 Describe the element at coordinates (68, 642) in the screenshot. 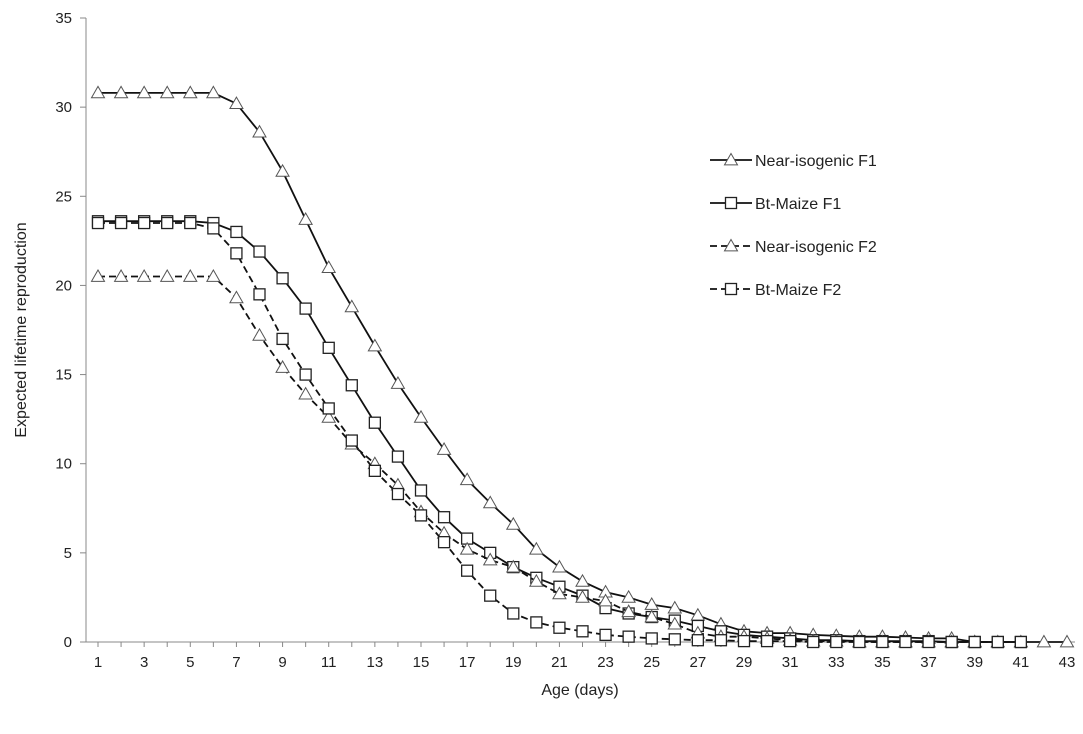

I see `y-tick-label: 0` at that location.